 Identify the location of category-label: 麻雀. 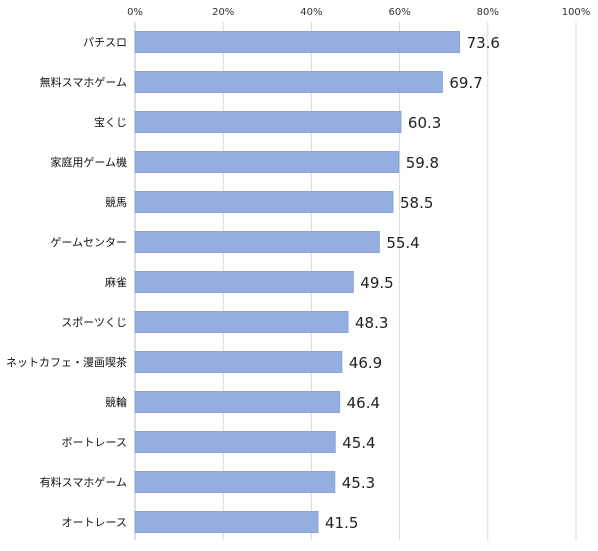
(116, 282).